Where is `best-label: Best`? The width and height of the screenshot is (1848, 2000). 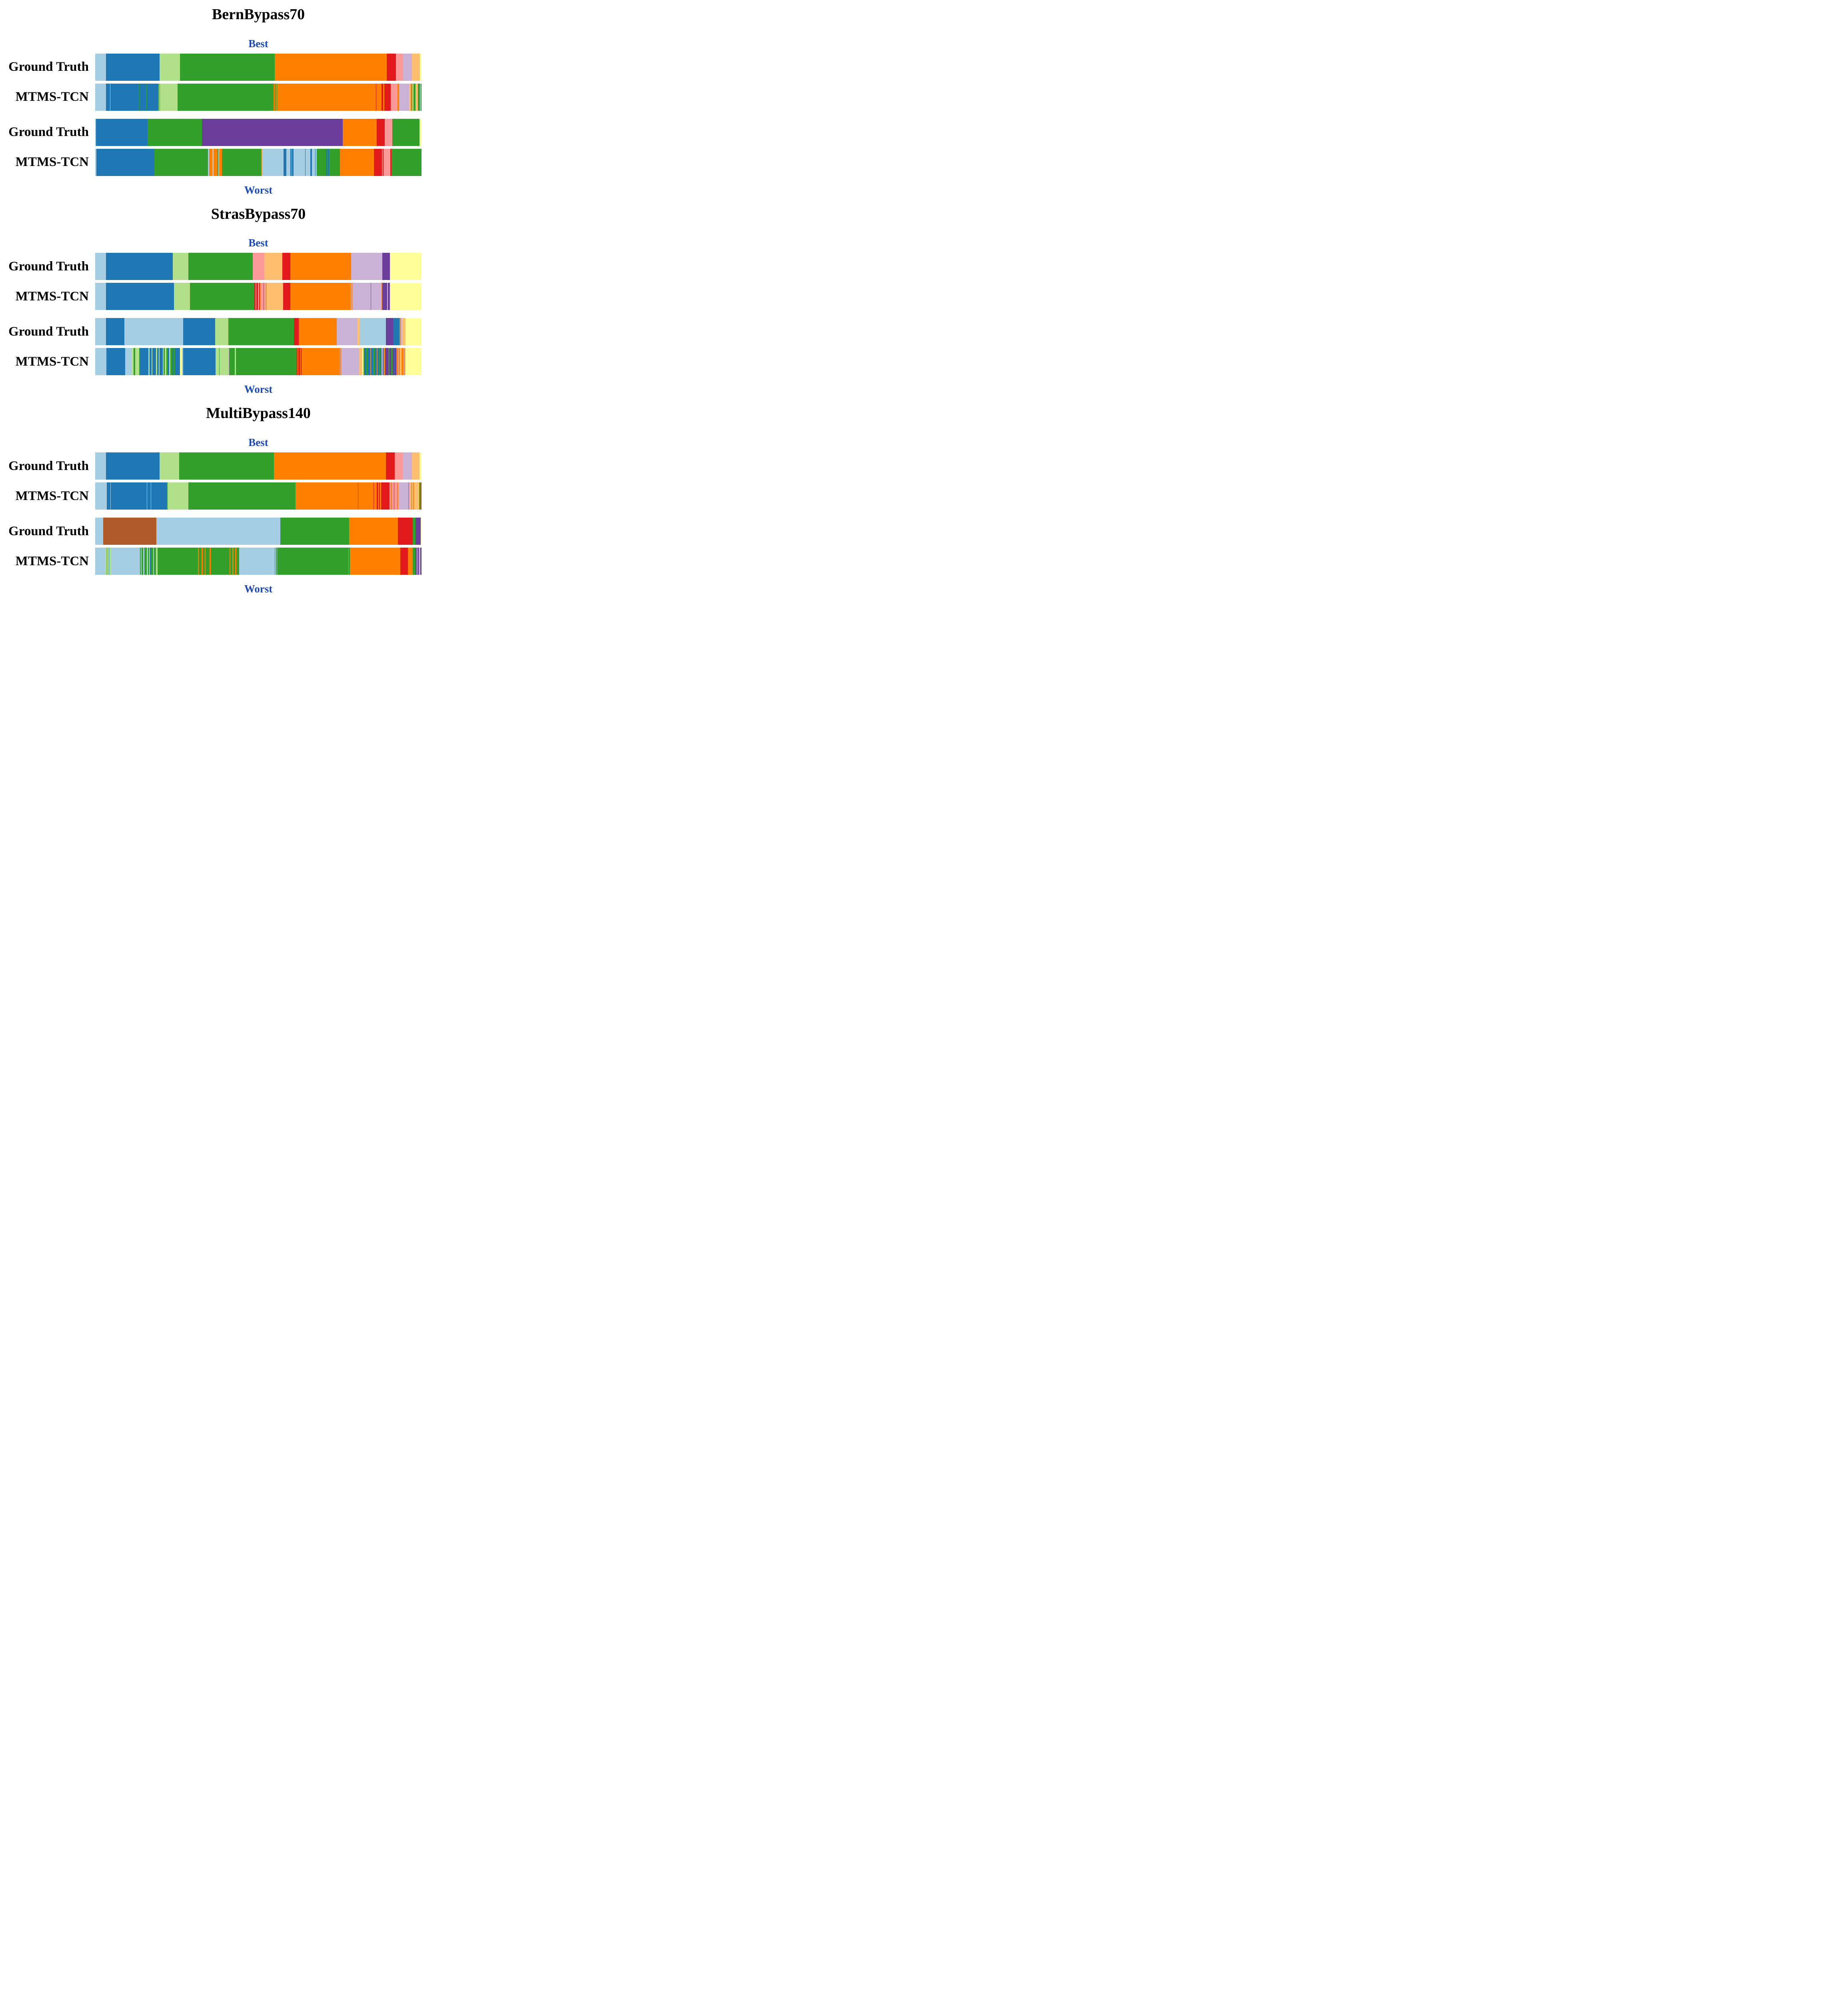
best-label: Best is located at coordinates (258, 43).